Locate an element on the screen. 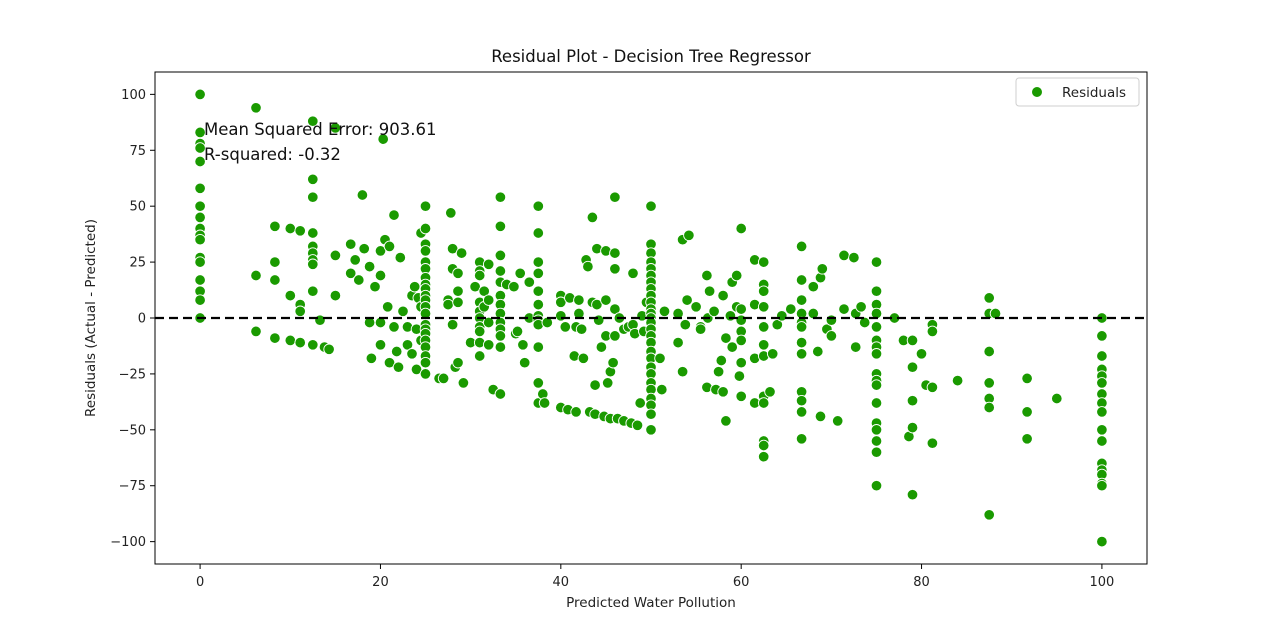 This screenshot has width=1270, height=631. x-axis: 0 20 40 60 80 100 is located at coordinates (655, 577).